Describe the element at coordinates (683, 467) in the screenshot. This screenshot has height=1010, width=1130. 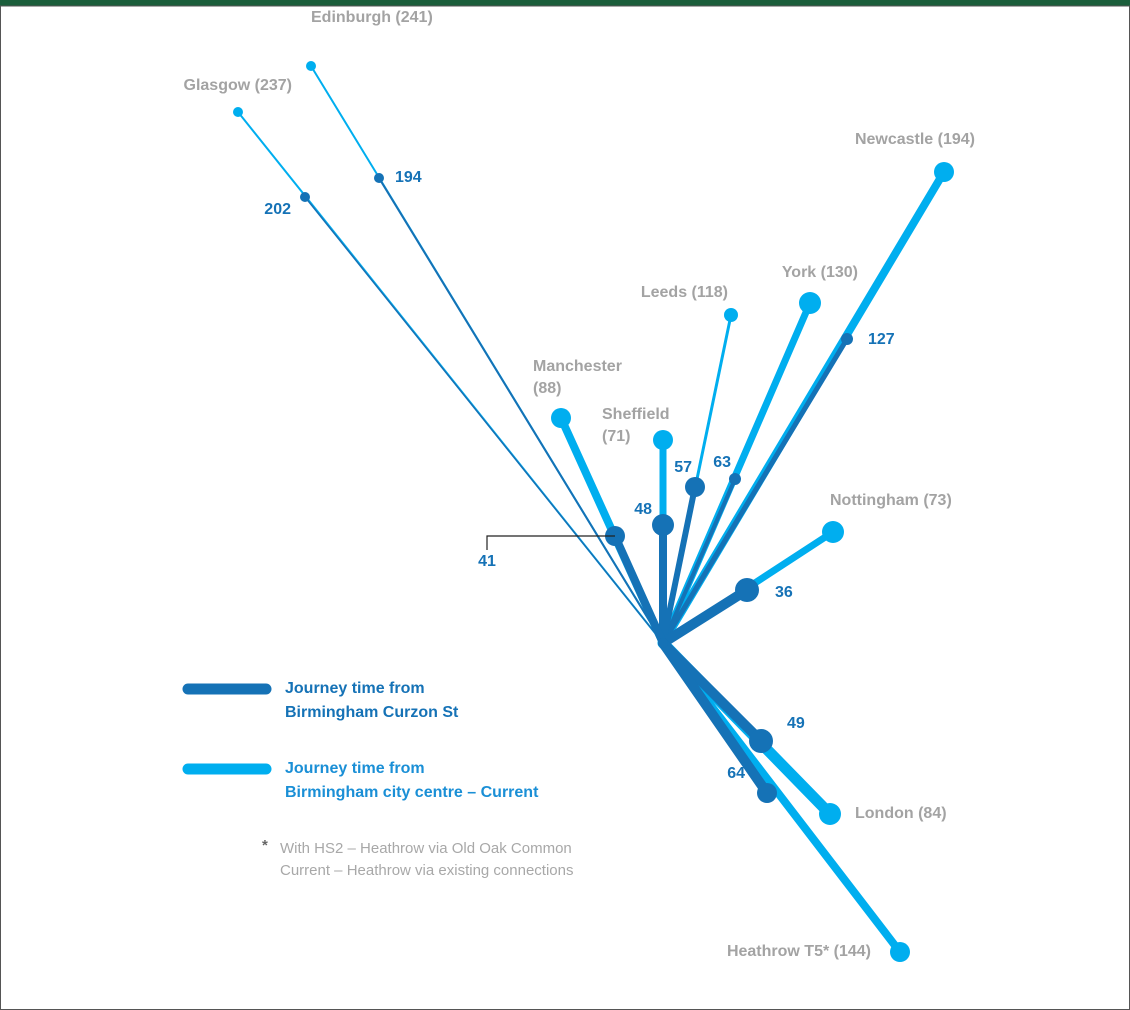
I see `hs2-time: 57` at that location.